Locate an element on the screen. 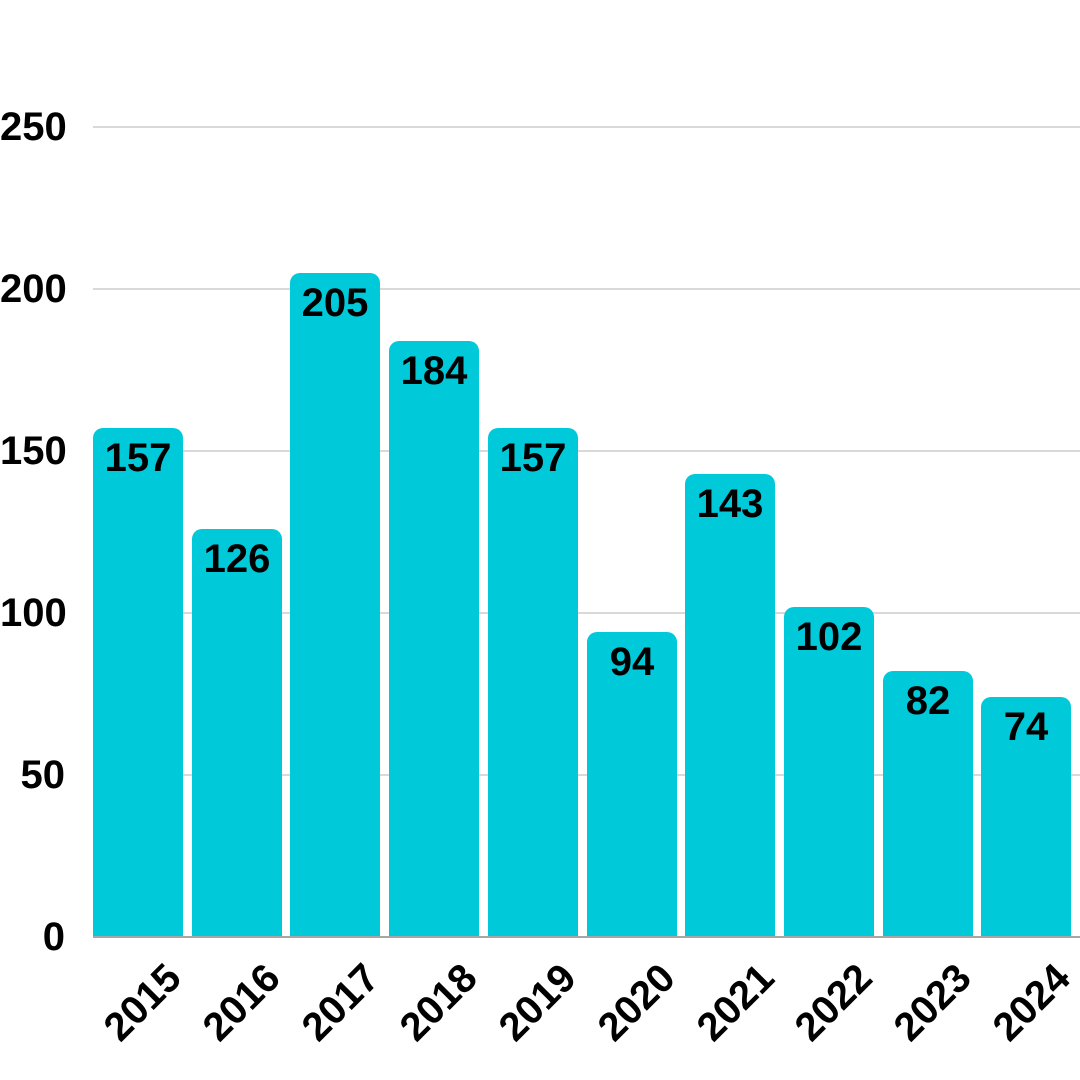 This screenshot has height=1080, width=1080. bar-value-label: 143 is located at coordinates (730, 504).